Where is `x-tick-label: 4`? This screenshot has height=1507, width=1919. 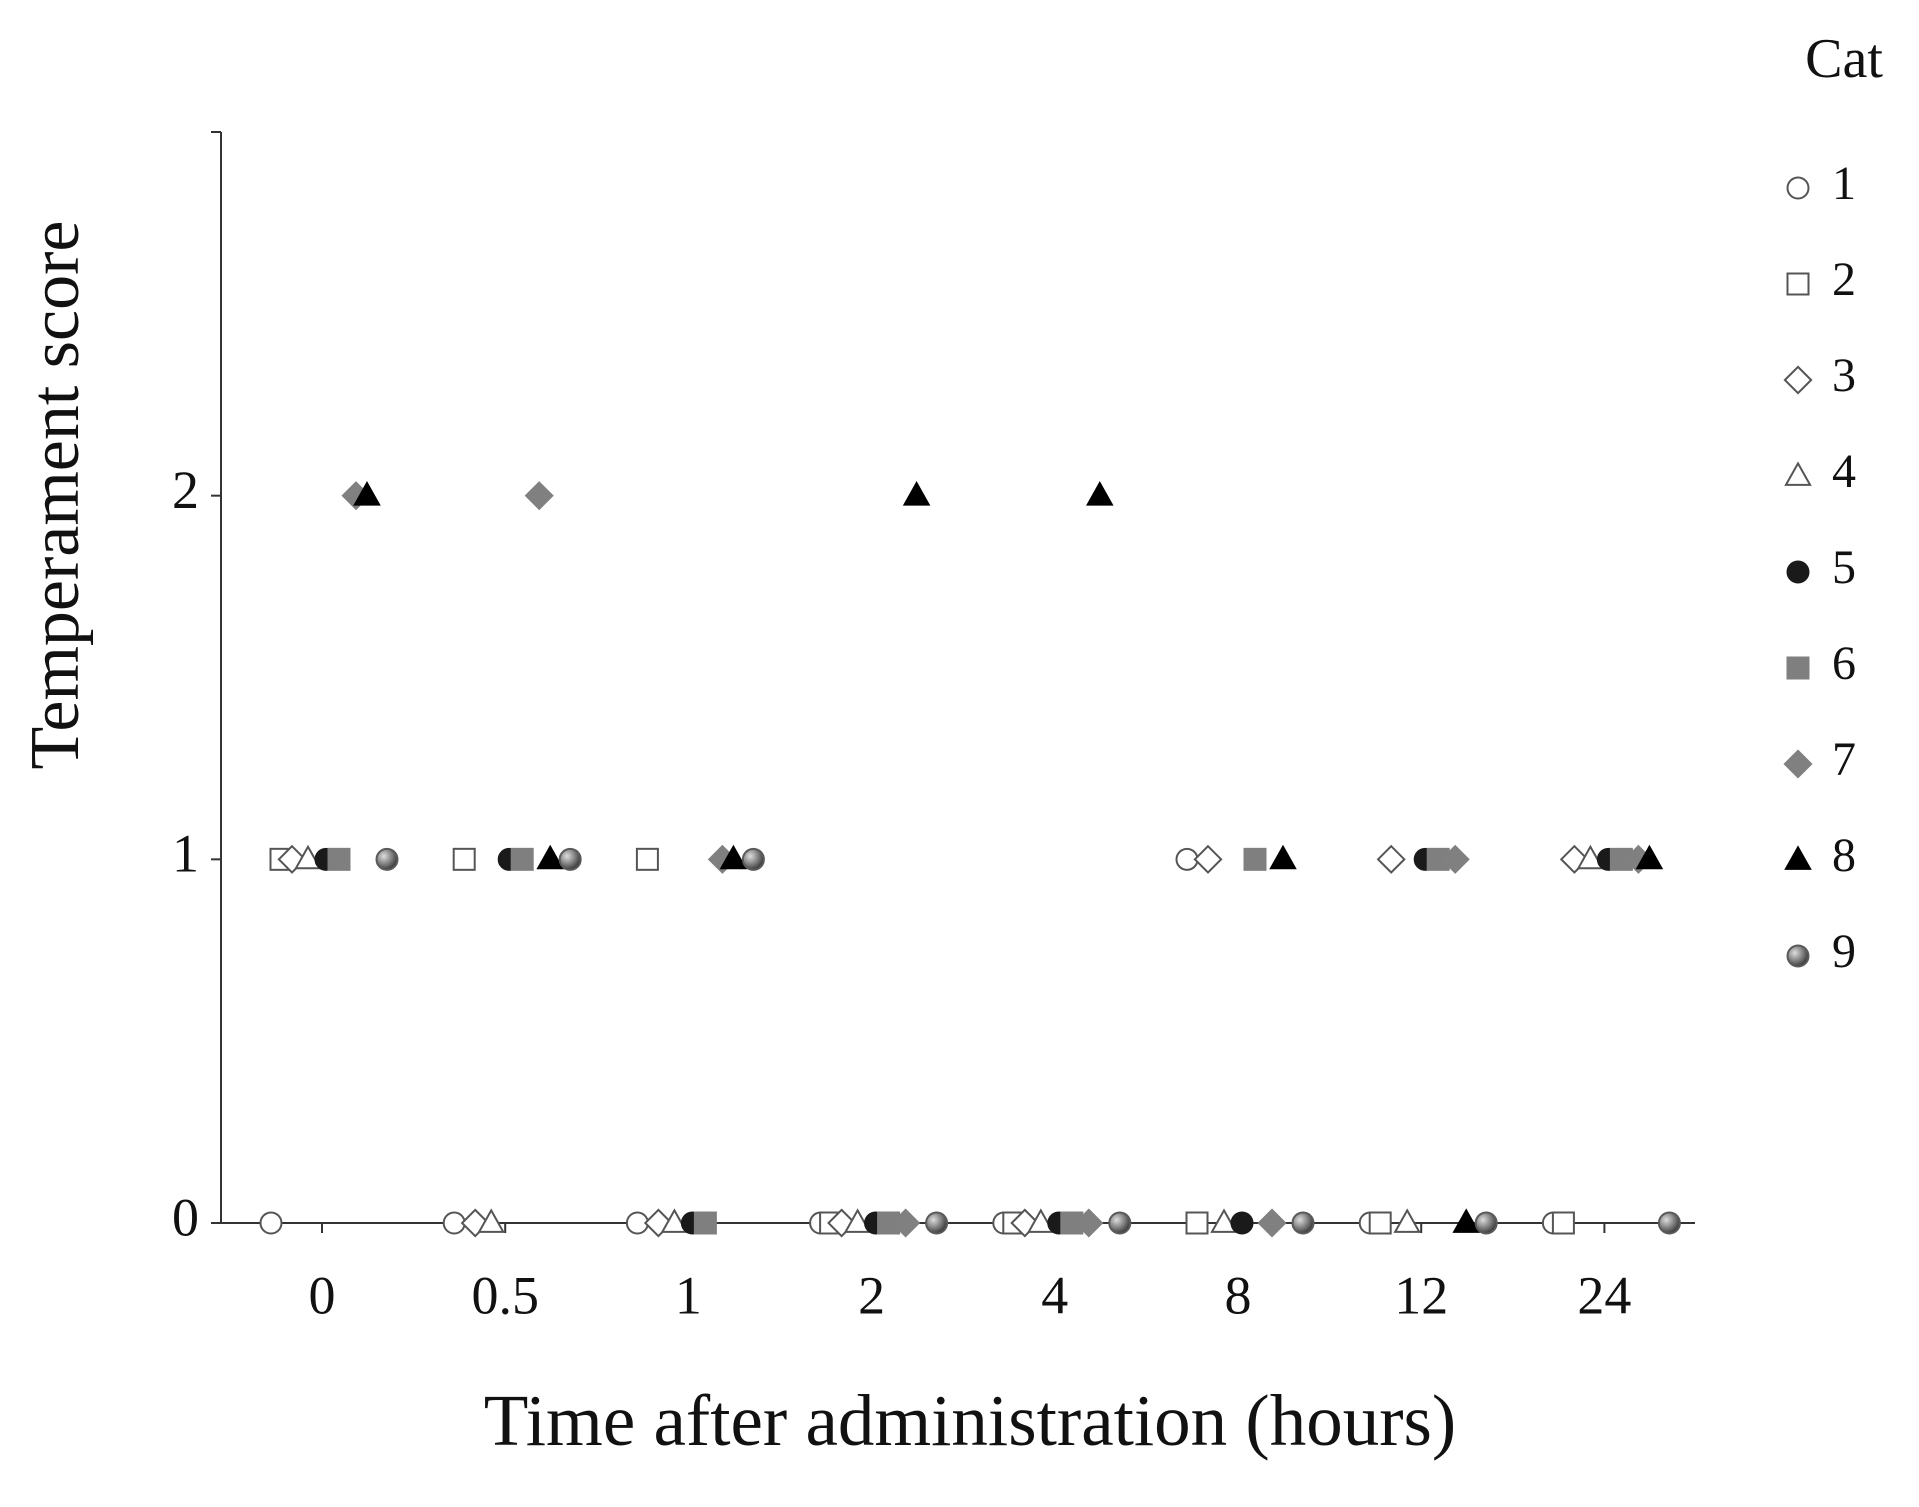
x-tick-label: 4 is located at coordinates (1054, 1295).